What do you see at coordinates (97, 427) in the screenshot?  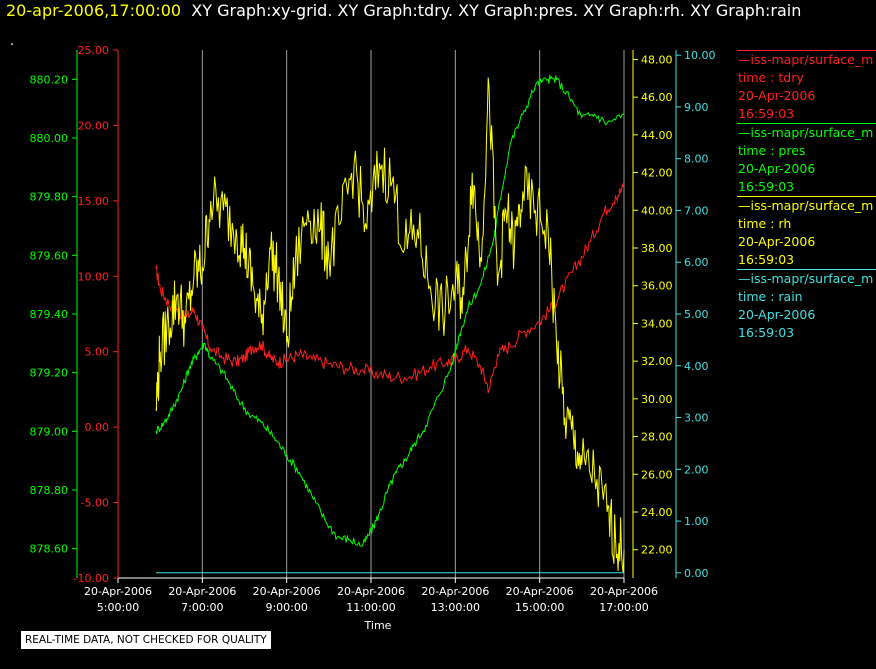 I see `tdry-tick-label: 0.00` at bounding box center [97, 427].